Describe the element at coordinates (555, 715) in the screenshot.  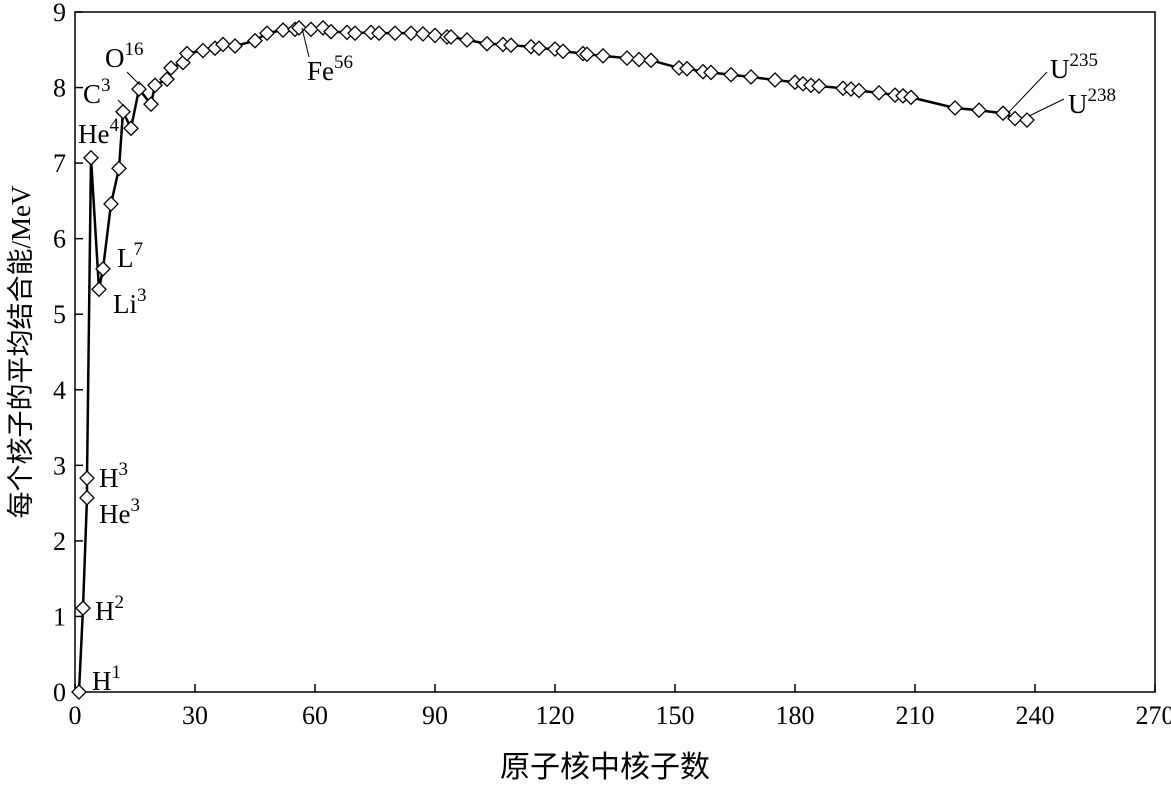
I see `x-tick-label: 120` at that location.